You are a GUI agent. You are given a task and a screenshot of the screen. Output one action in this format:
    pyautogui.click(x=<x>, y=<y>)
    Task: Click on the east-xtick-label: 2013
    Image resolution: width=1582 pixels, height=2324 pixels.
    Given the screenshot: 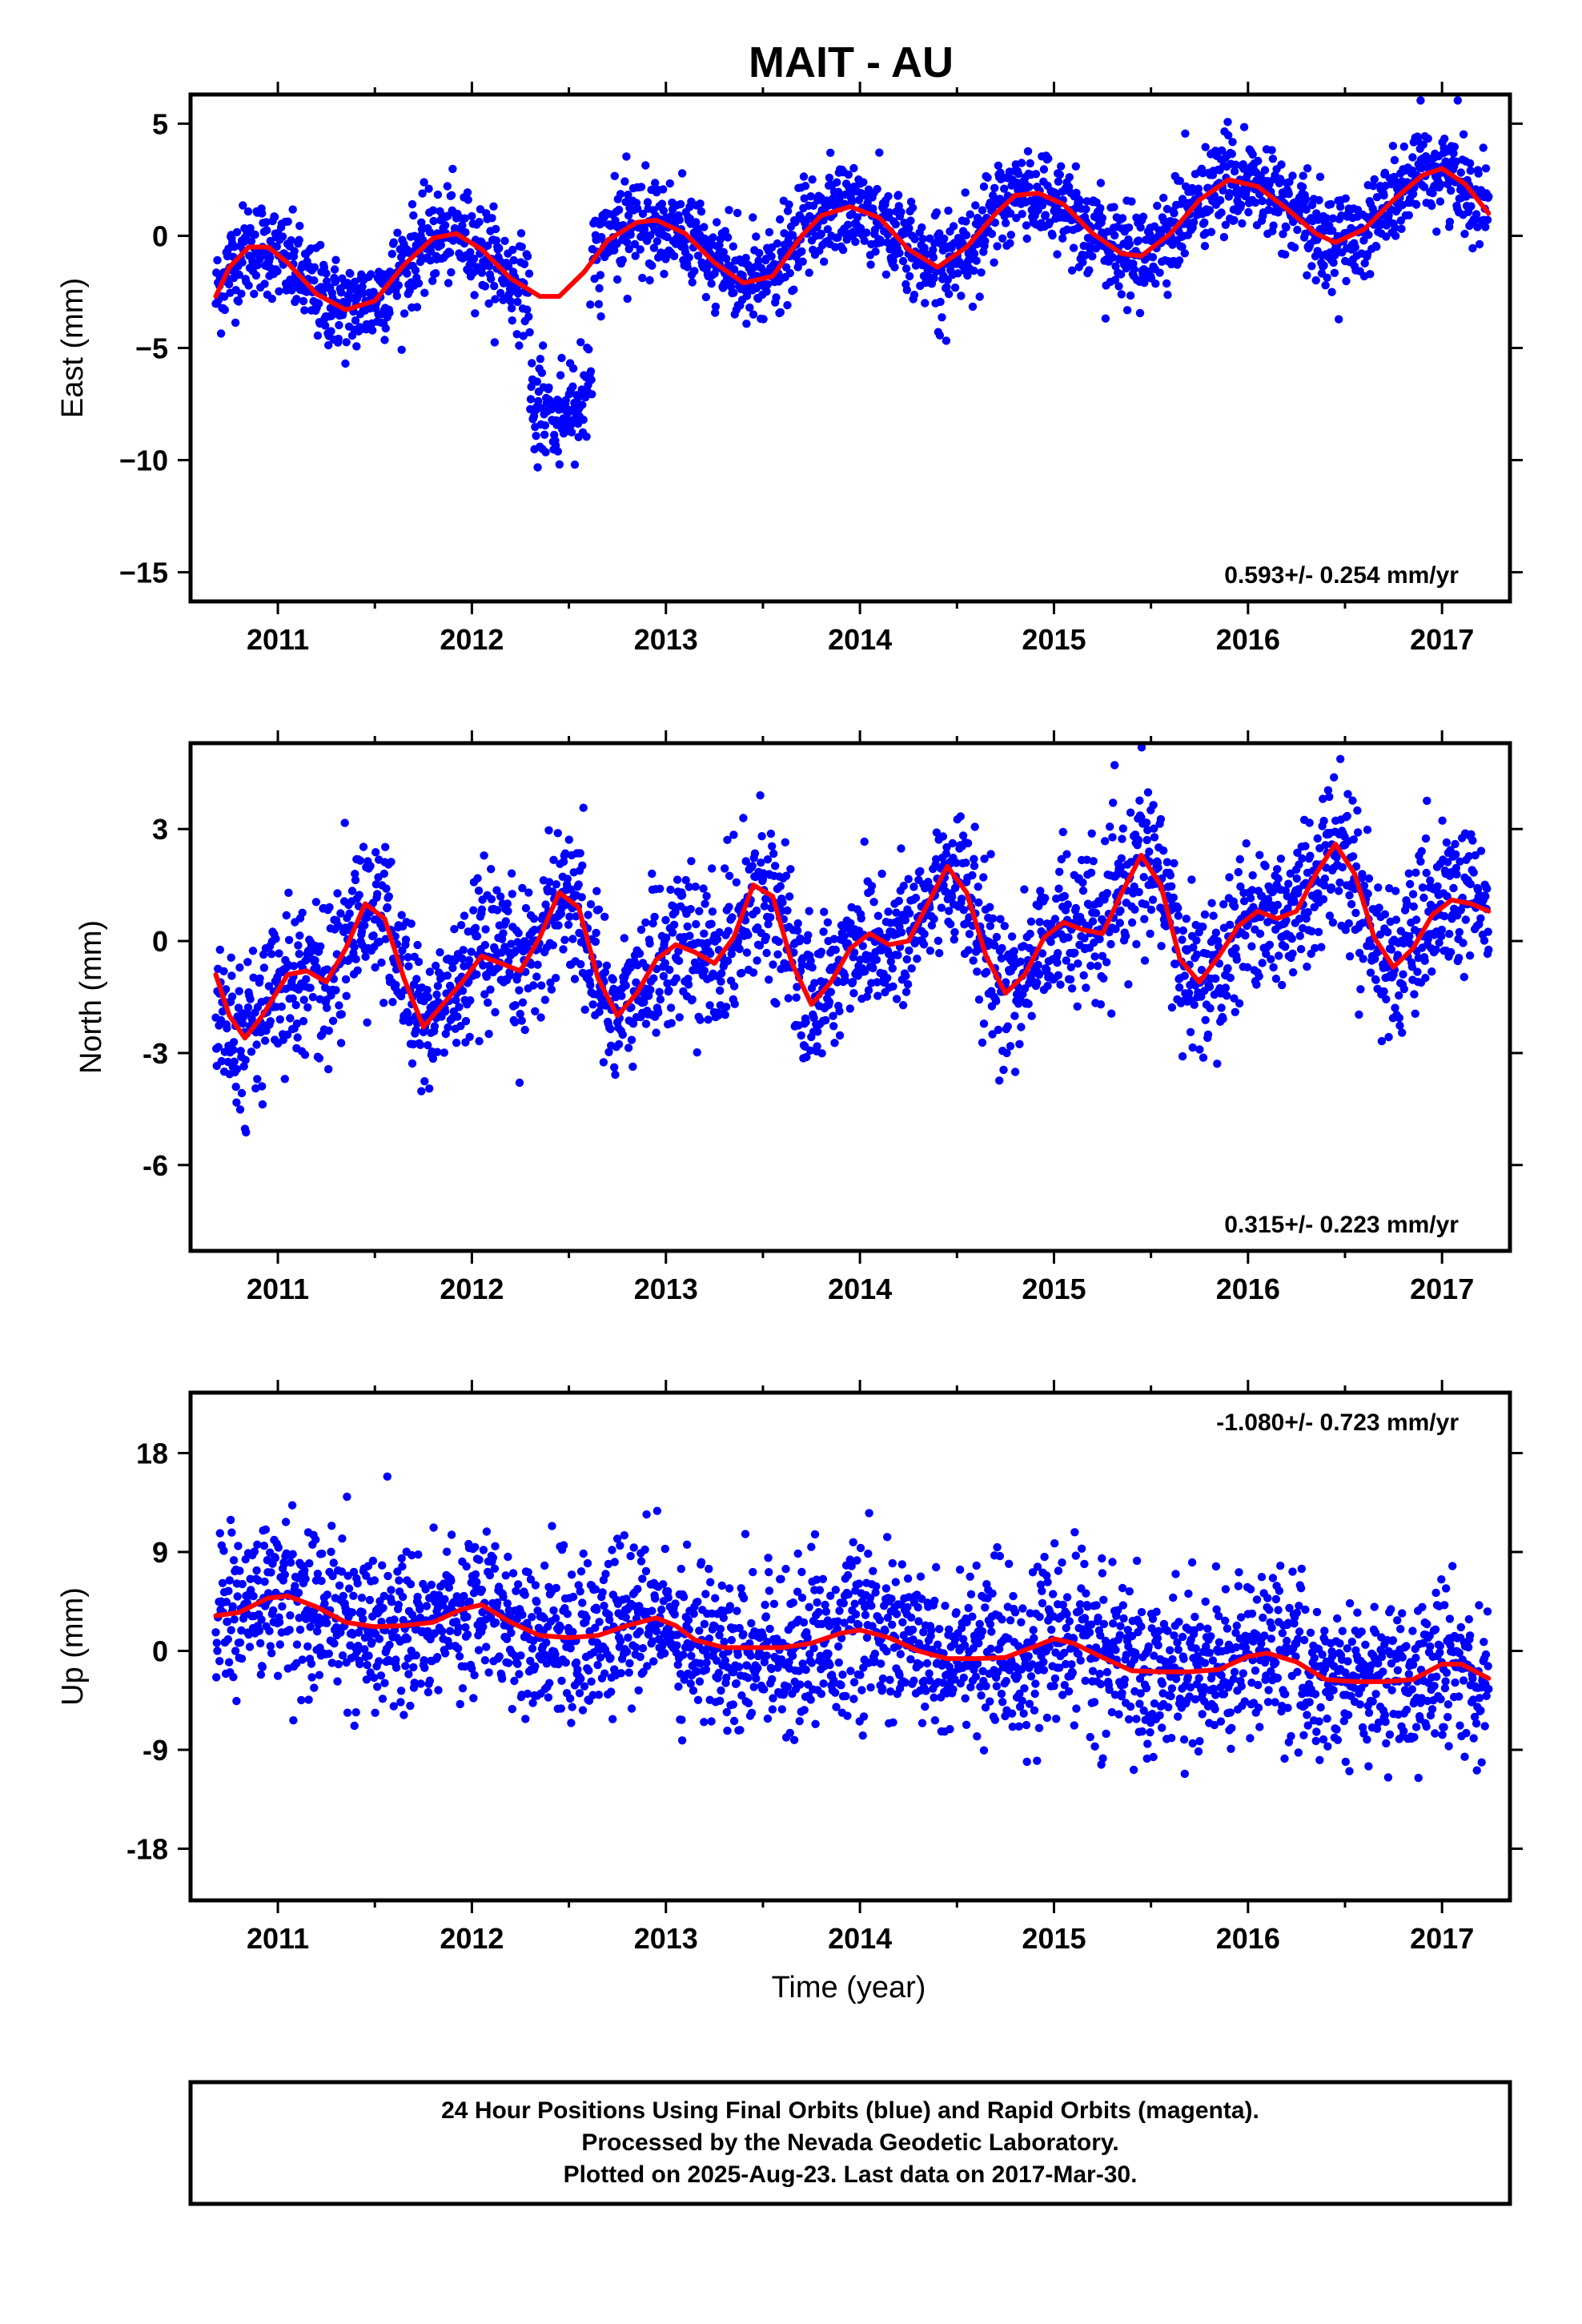 What is the action you would take?
    pyautogui.click(x=666, y=639)
    